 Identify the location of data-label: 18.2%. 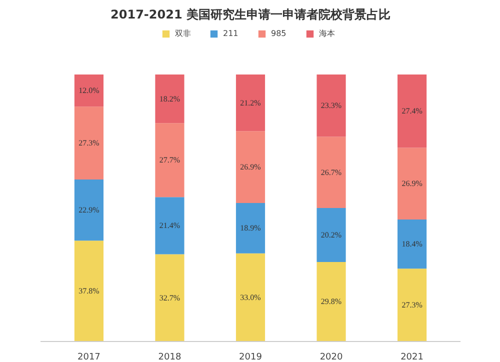
(169, 99).